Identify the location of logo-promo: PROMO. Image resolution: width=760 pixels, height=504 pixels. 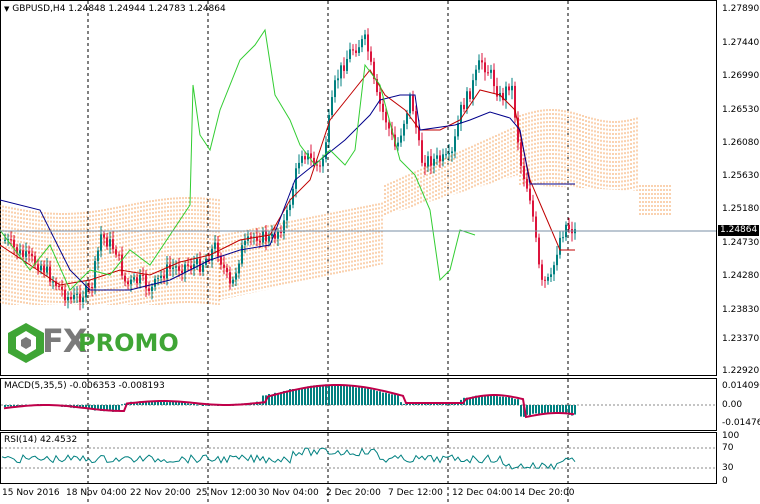
(128, 343).